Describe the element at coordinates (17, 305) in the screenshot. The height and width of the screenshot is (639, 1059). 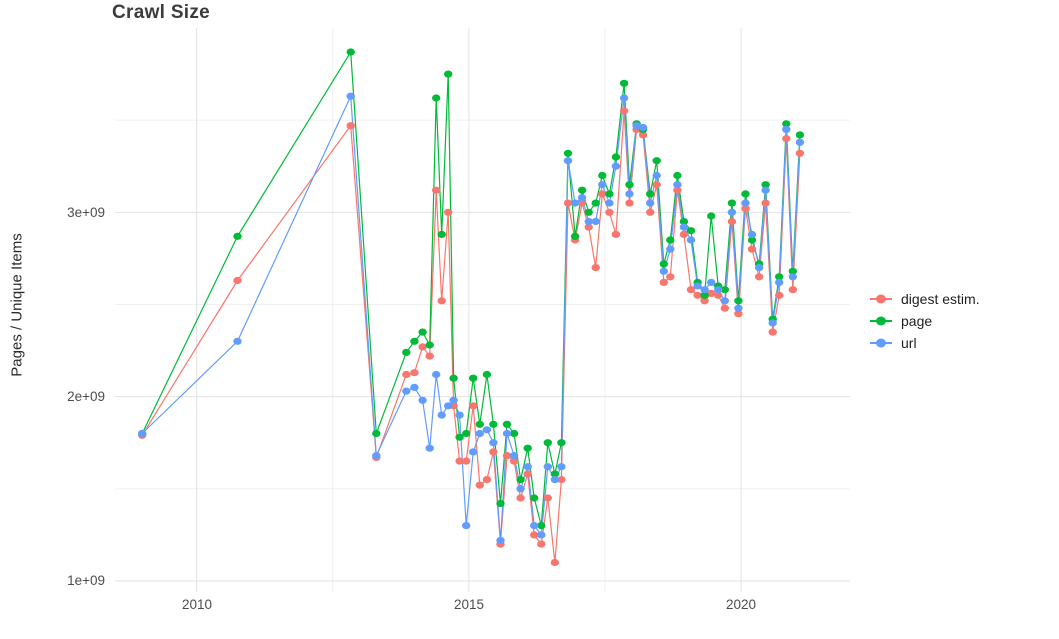
I see `y-axis-label: Pages / Unique Items` at that location.